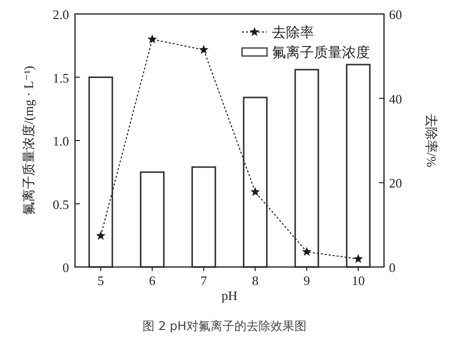 The width and height of the screenshot is (449, 341). Describe the element at coordinates (224, 326) in the screenshot. I see `caption: 图 2 pH对氟离子的去除效果图` at that location.